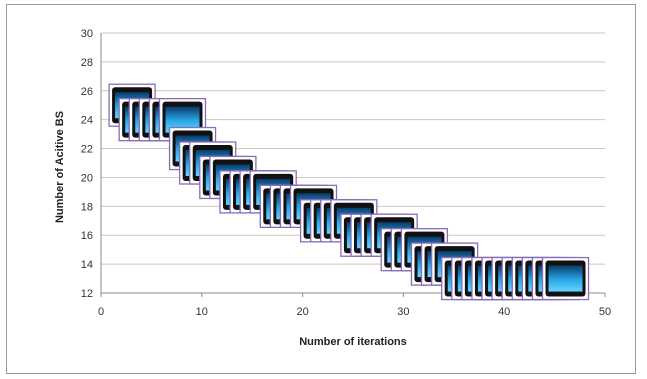 The image size is (647, 379). Describe the element at coordinates (87, 150) in the screenshot. I see `y-tick-label: 22` at that location.